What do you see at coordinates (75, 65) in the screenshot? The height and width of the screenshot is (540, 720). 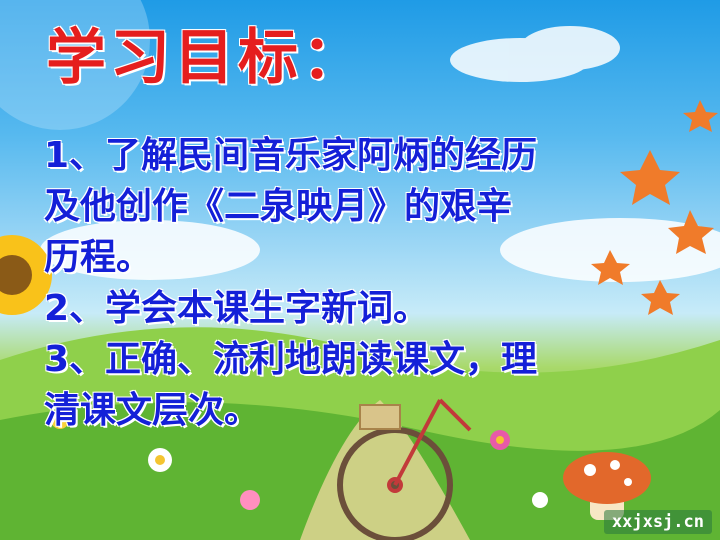 I see `sun-glow` at bounding box center [75, 65].